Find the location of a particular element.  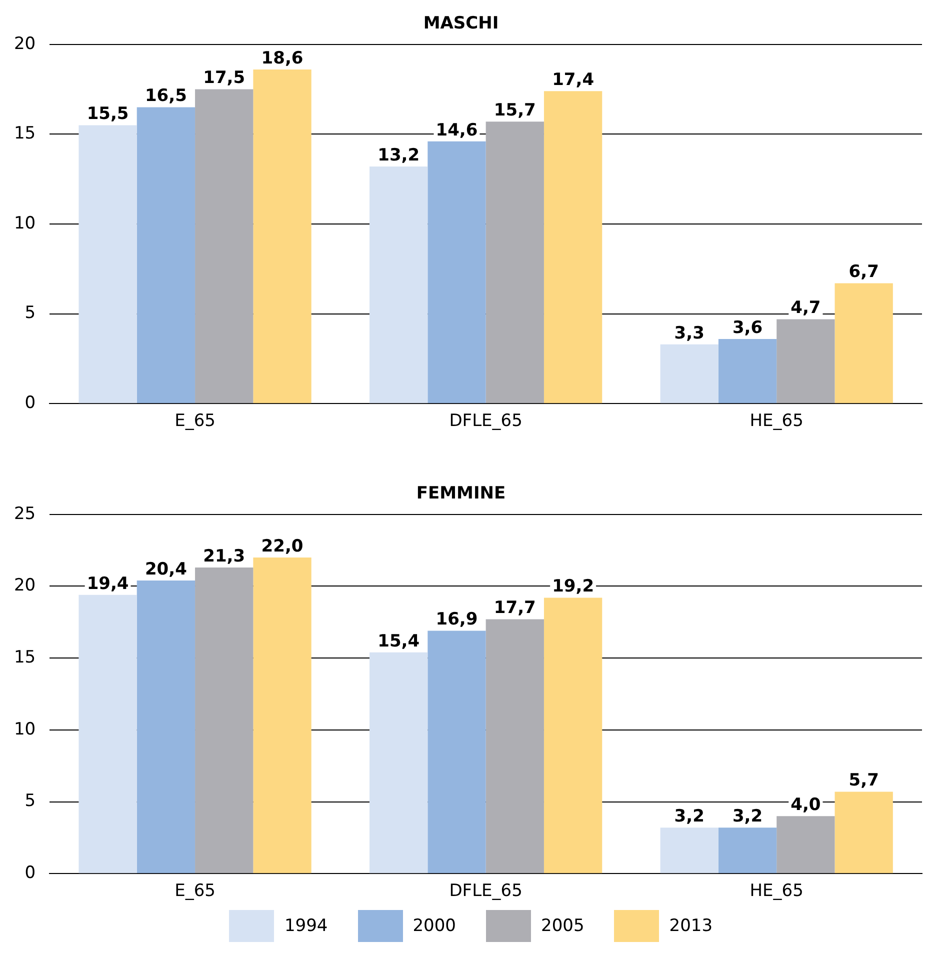

data-label: 14,6 is located at coordinates (457, 130).